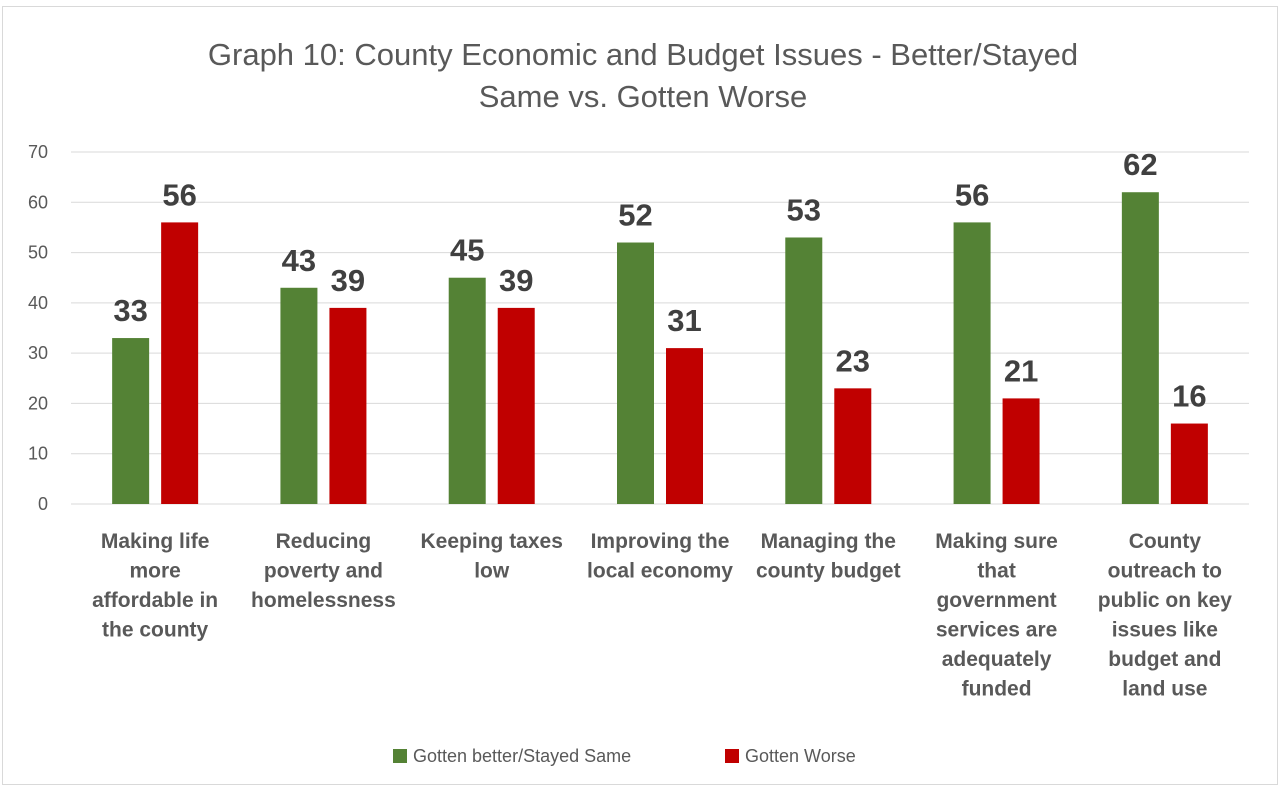  What do you see at coordinates (324, 541) in the screenshot?
I see `x-category-label: Reducing` at bounding box center [324, 541].